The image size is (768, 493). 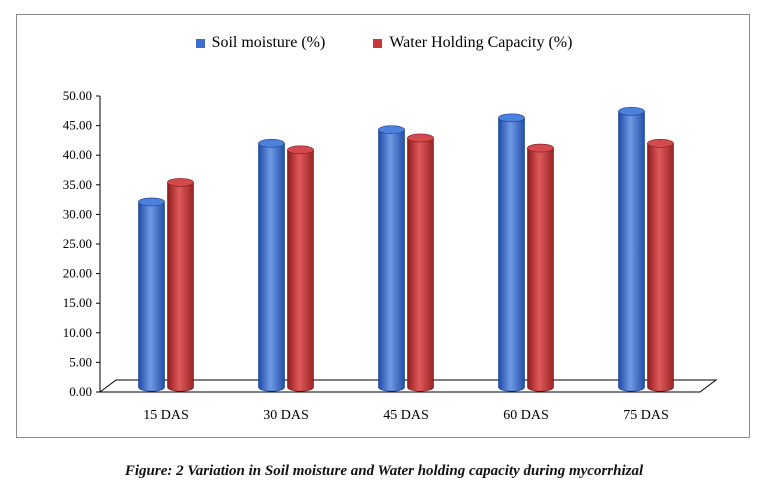 I want to click on legend-item-water-holding-capacity: Water Holding Capacity (%), so click(x=472, y=43).